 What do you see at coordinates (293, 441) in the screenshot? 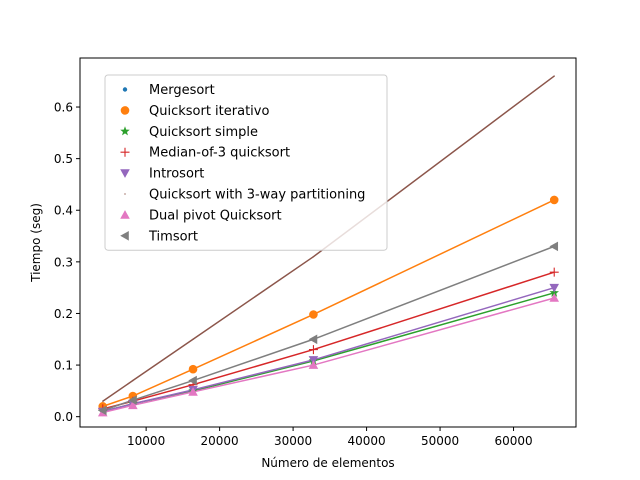
I see `x-tick-label: 30000` at bounding box center [293, 441].